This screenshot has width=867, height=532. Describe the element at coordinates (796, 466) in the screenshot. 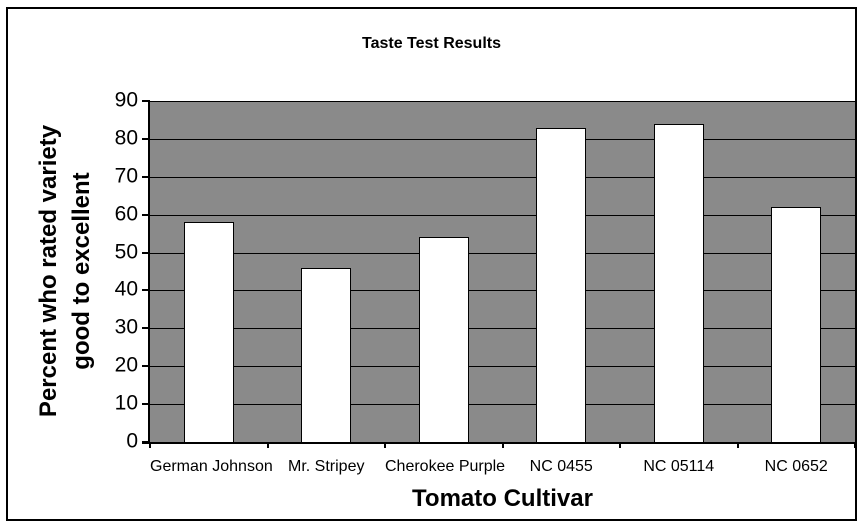

I see `x-category-label-nc-0652: NC 0652` at that location.